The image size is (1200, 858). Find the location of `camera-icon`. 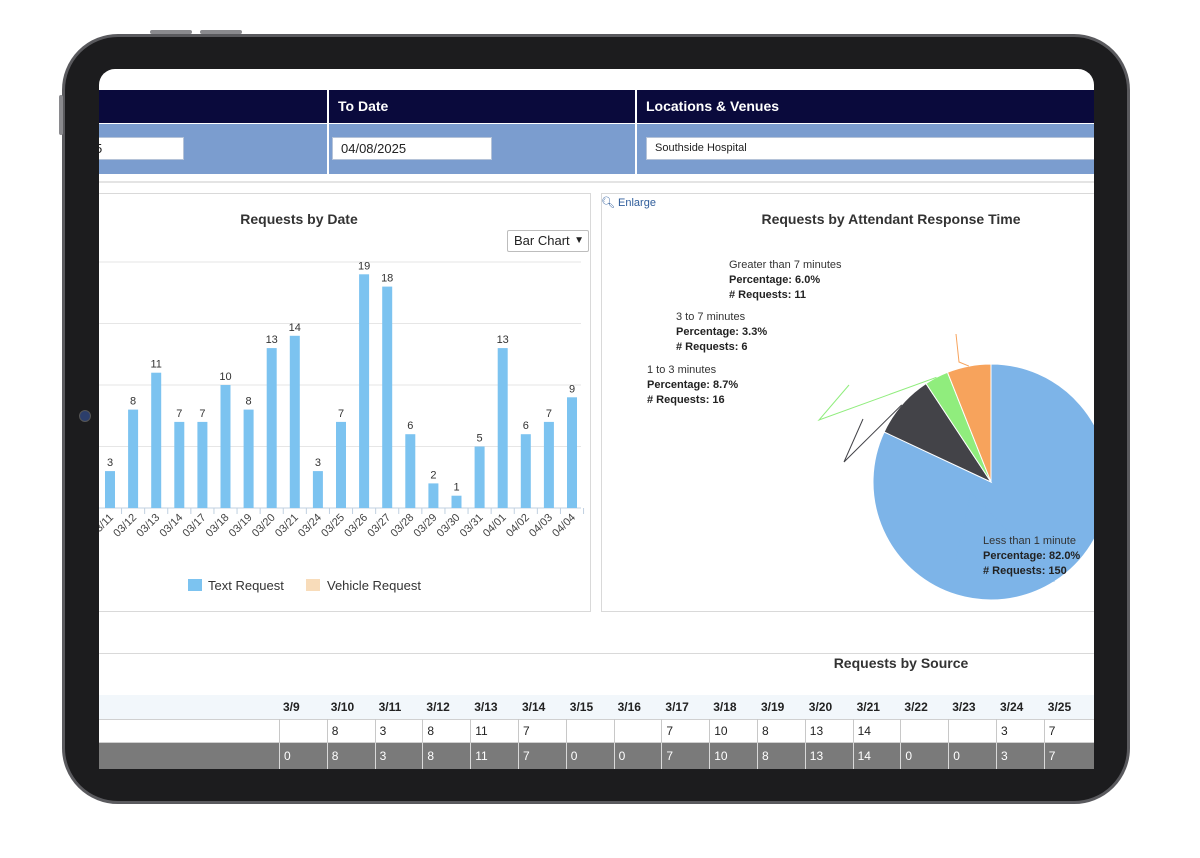

camera-icon is located at coordinates (85, 416).